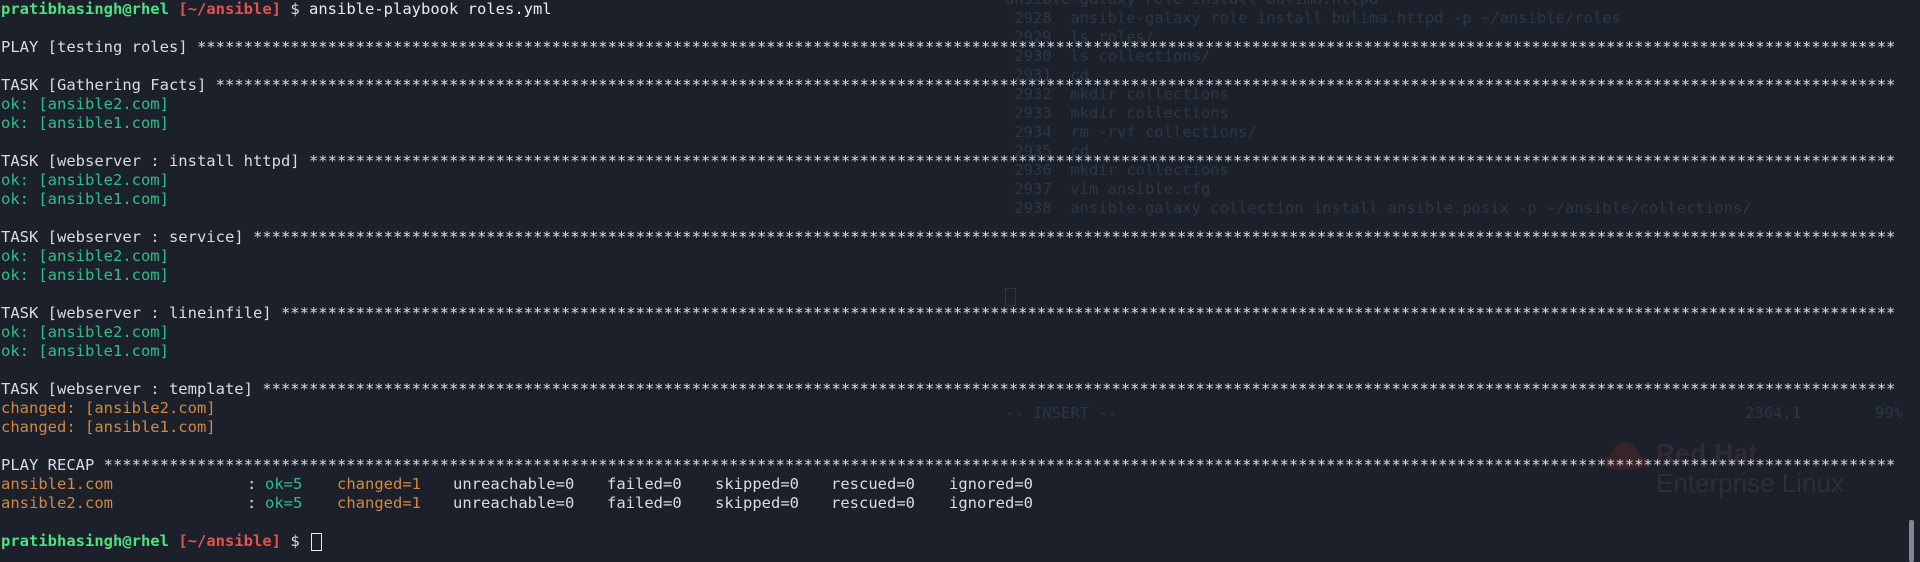 The width and height of the screenshot is (1920, 562). What do you see at coordinates (57, 503) in the screenshot?
I see `recap-host: ansible2.com` at bounding box center [57, 503].